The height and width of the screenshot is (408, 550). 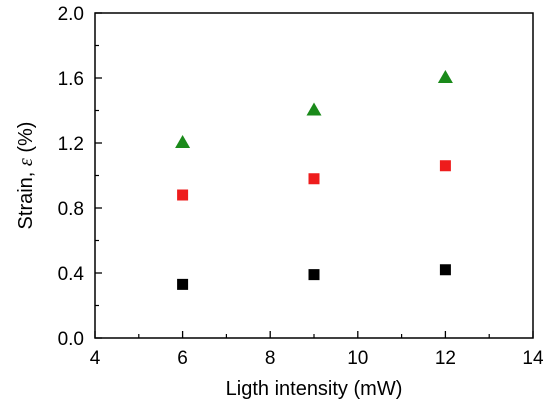 What do you see at coordinates (26, 197) in the screenshot?
I see `y-axis-label-prefix: Strain,` at bounding box center [26, 197].